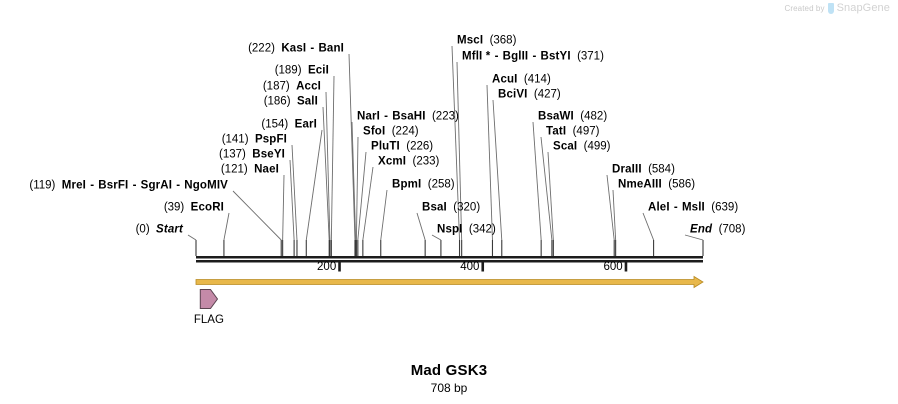 Image resolution: width=898 pixels, height=404 pixels. What do you see at coordinates (368, 116) in the screenshot?
I see `enzyme-name-nari: NarI` at bounding box center [368, 116].